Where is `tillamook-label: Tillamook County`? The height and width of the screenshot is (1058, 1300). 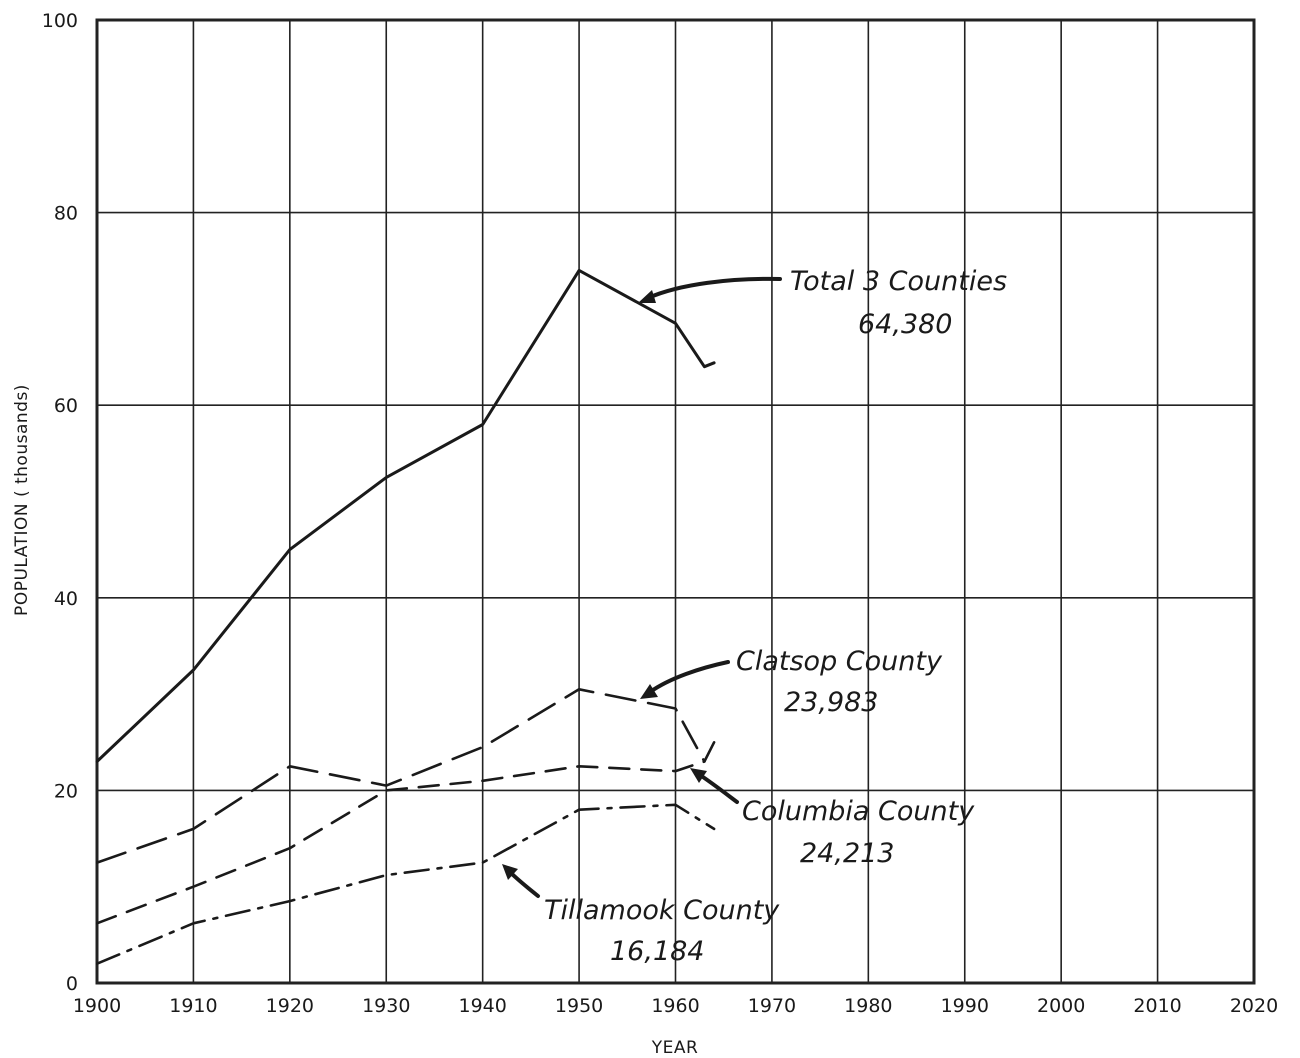 tillamook-label: Tillamook County is located at coordinates (662, 910).